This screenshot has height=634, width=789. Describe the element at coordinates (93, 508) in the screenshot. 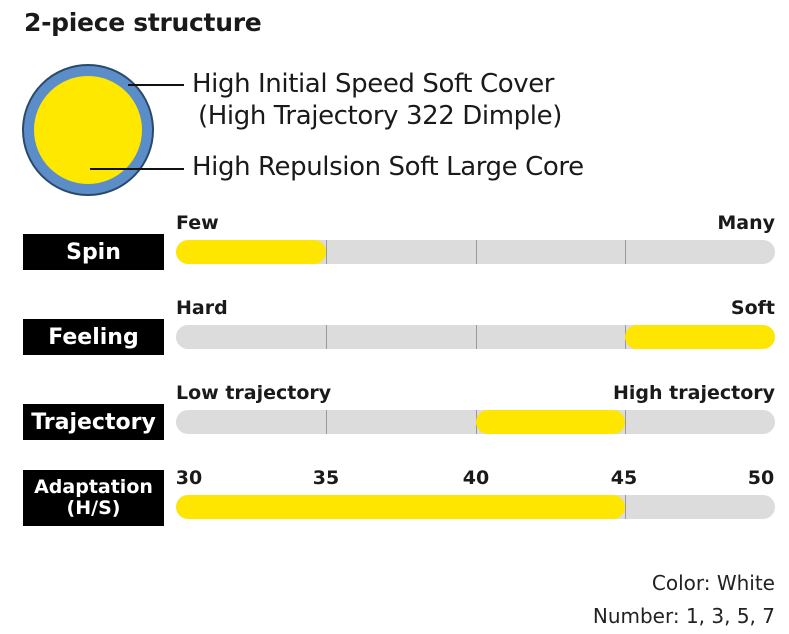

I see `adaptation-label-line2: (H/S)` at that location.